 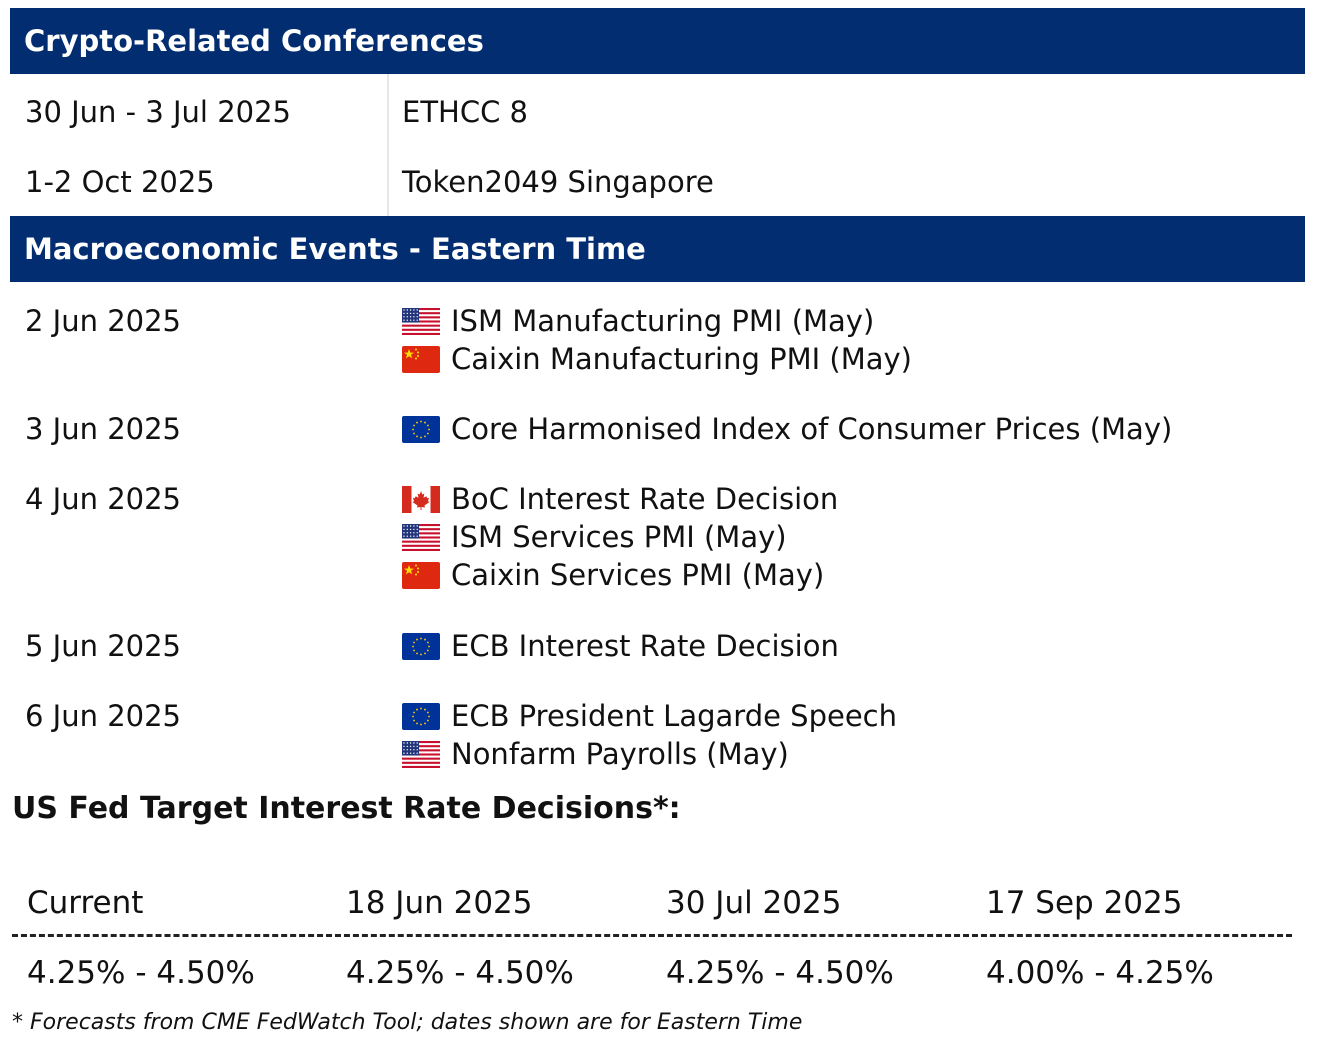 What do you see at coordinates (657, 249) in the screenshot?
I see `macro-header: Macroeconomic Events - Eastern Time` at bounding box center [657, 249].